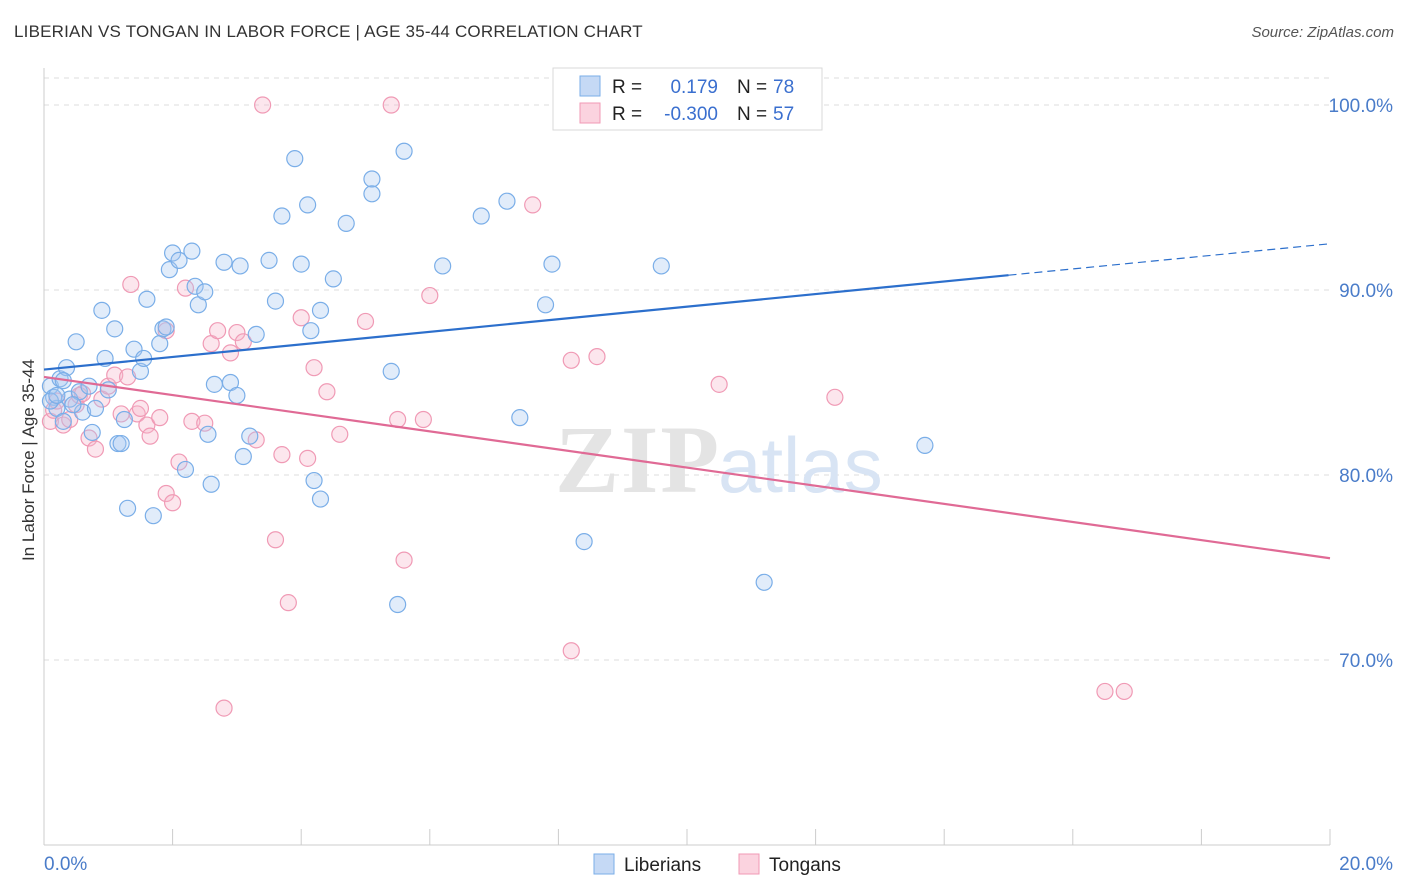 This screenshot has height=892, width=1406. I want to click on legend-swatch-liberians, so click(590, 86).